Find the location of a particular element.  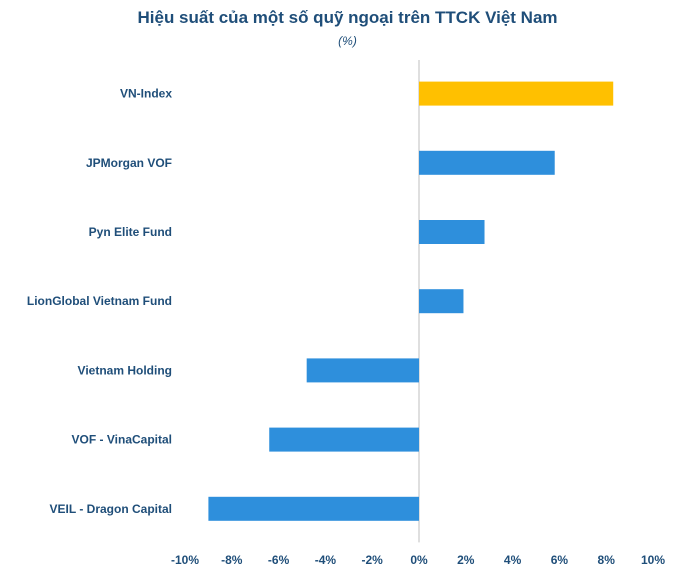

bar-veil-dragon-capital is located at coordinates (313, 508).